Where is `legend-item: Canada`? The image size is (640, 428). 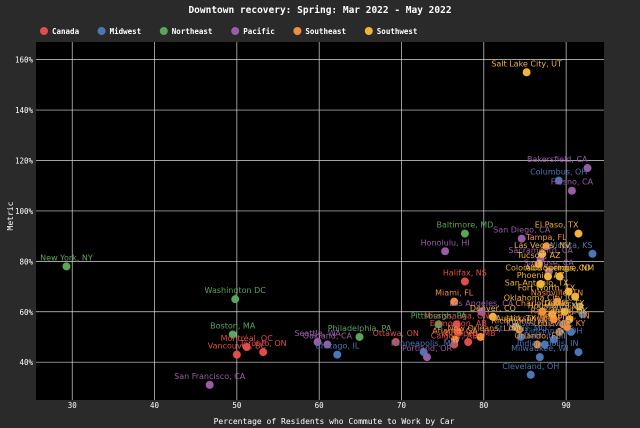 legend-item: Canada is located at coordinates (60, 31).